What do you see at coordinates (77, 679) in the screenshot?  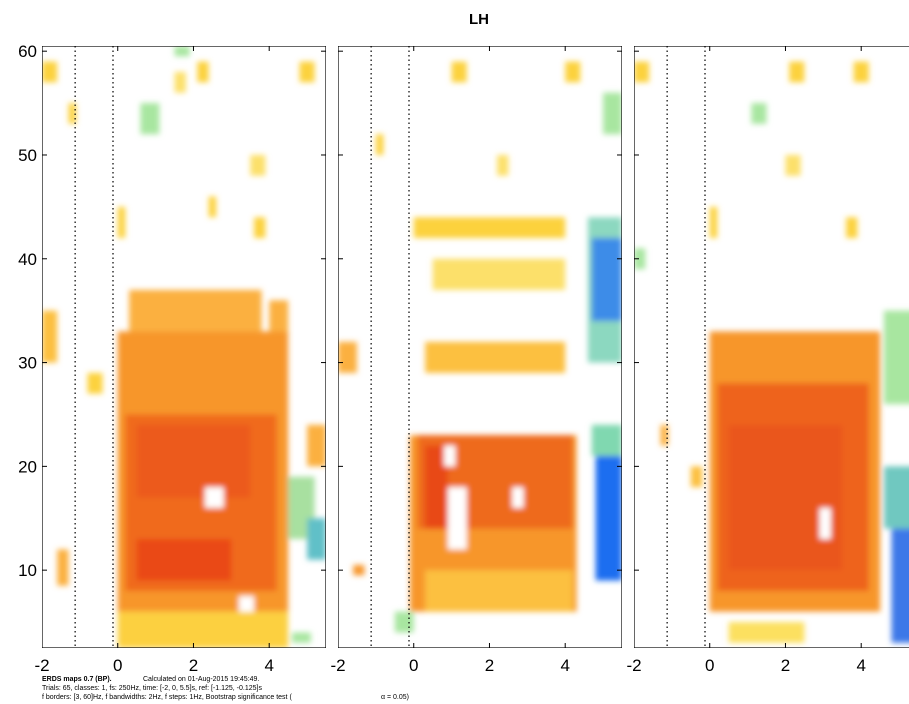 I see `footer-text: ERDS maps 0.7 (BP).` at bounding box center [77, 679].